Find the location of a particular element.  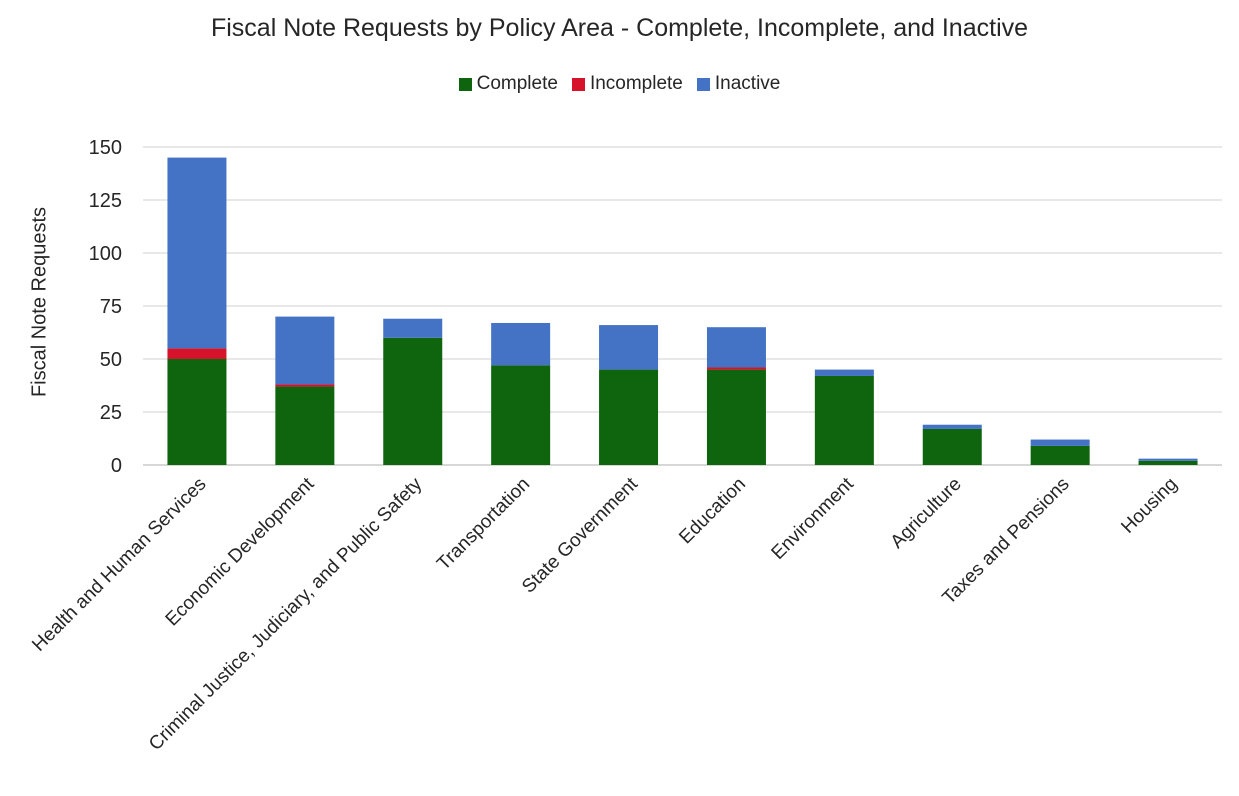

legend-swatch-inactive is located at coordinates (703, 84).